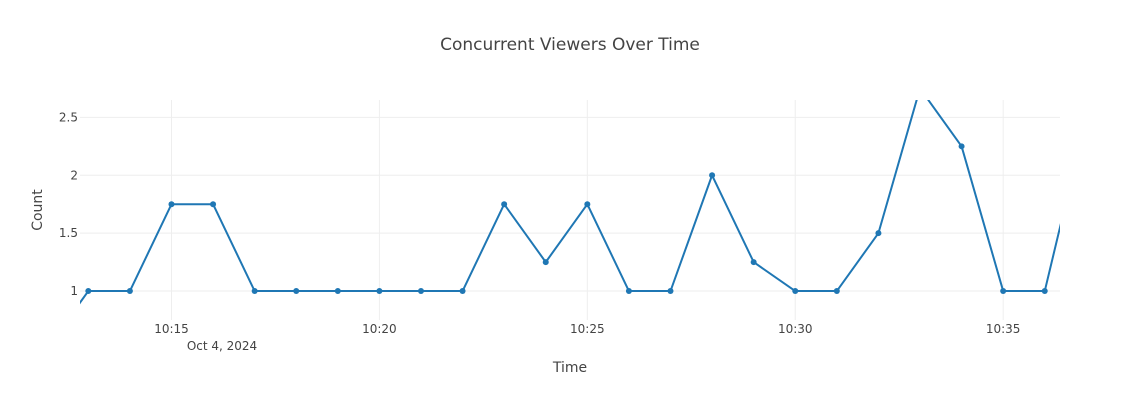 The image size is (1140, 400). I want to click on x-tick-labels: 10:15 10:20 10:25 10:30 10:35, so click(587, 329).